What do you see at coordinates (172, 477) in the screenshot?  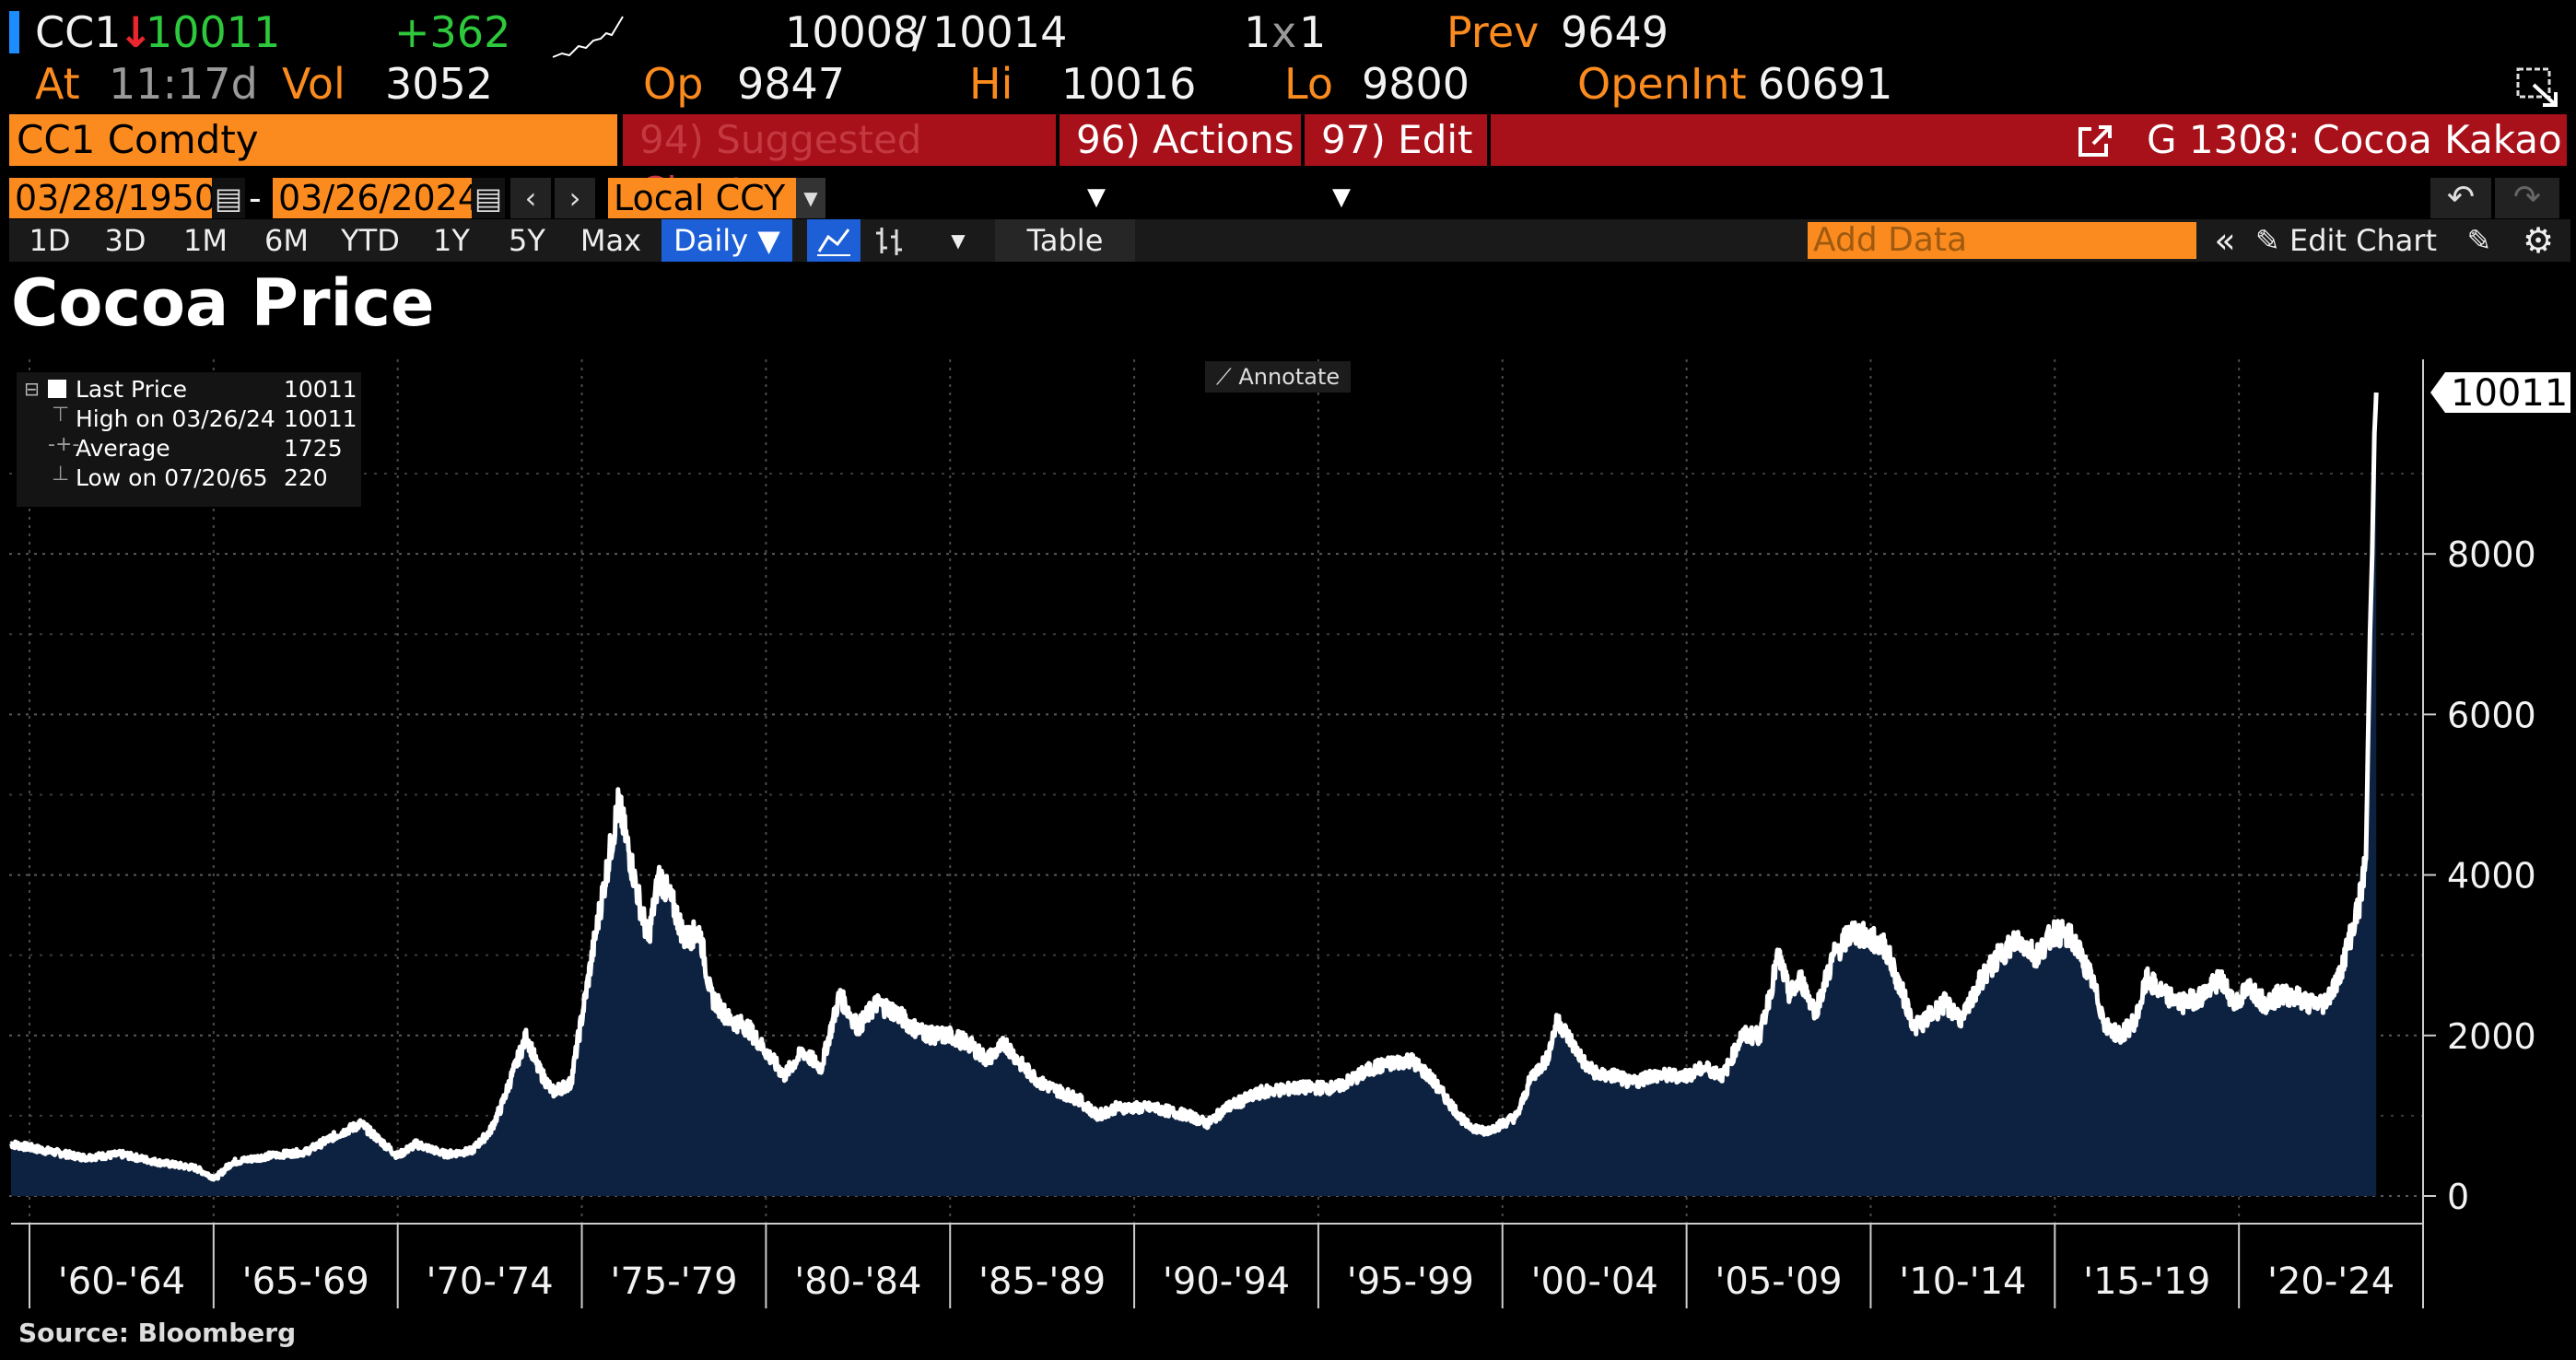 I see `legend-label: Low on 07/20/65` at bounding box center [172, 477].